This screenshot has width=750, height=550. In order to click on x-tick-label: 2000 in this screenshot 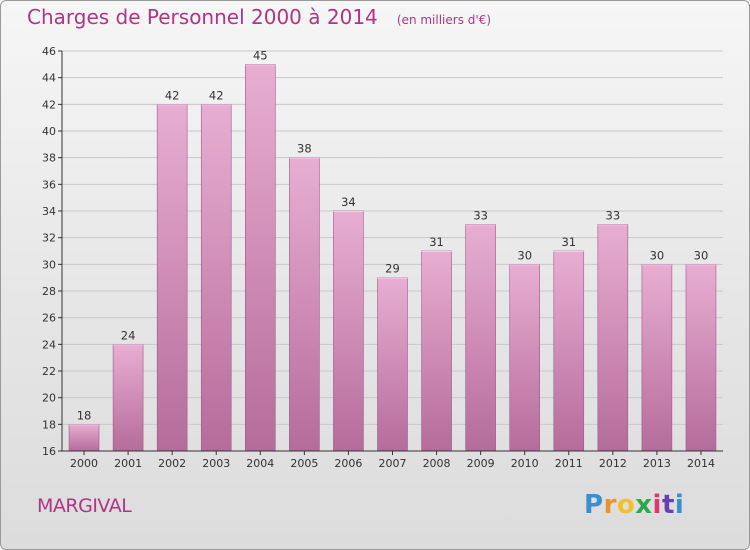, I will do `click(84, 463)`.